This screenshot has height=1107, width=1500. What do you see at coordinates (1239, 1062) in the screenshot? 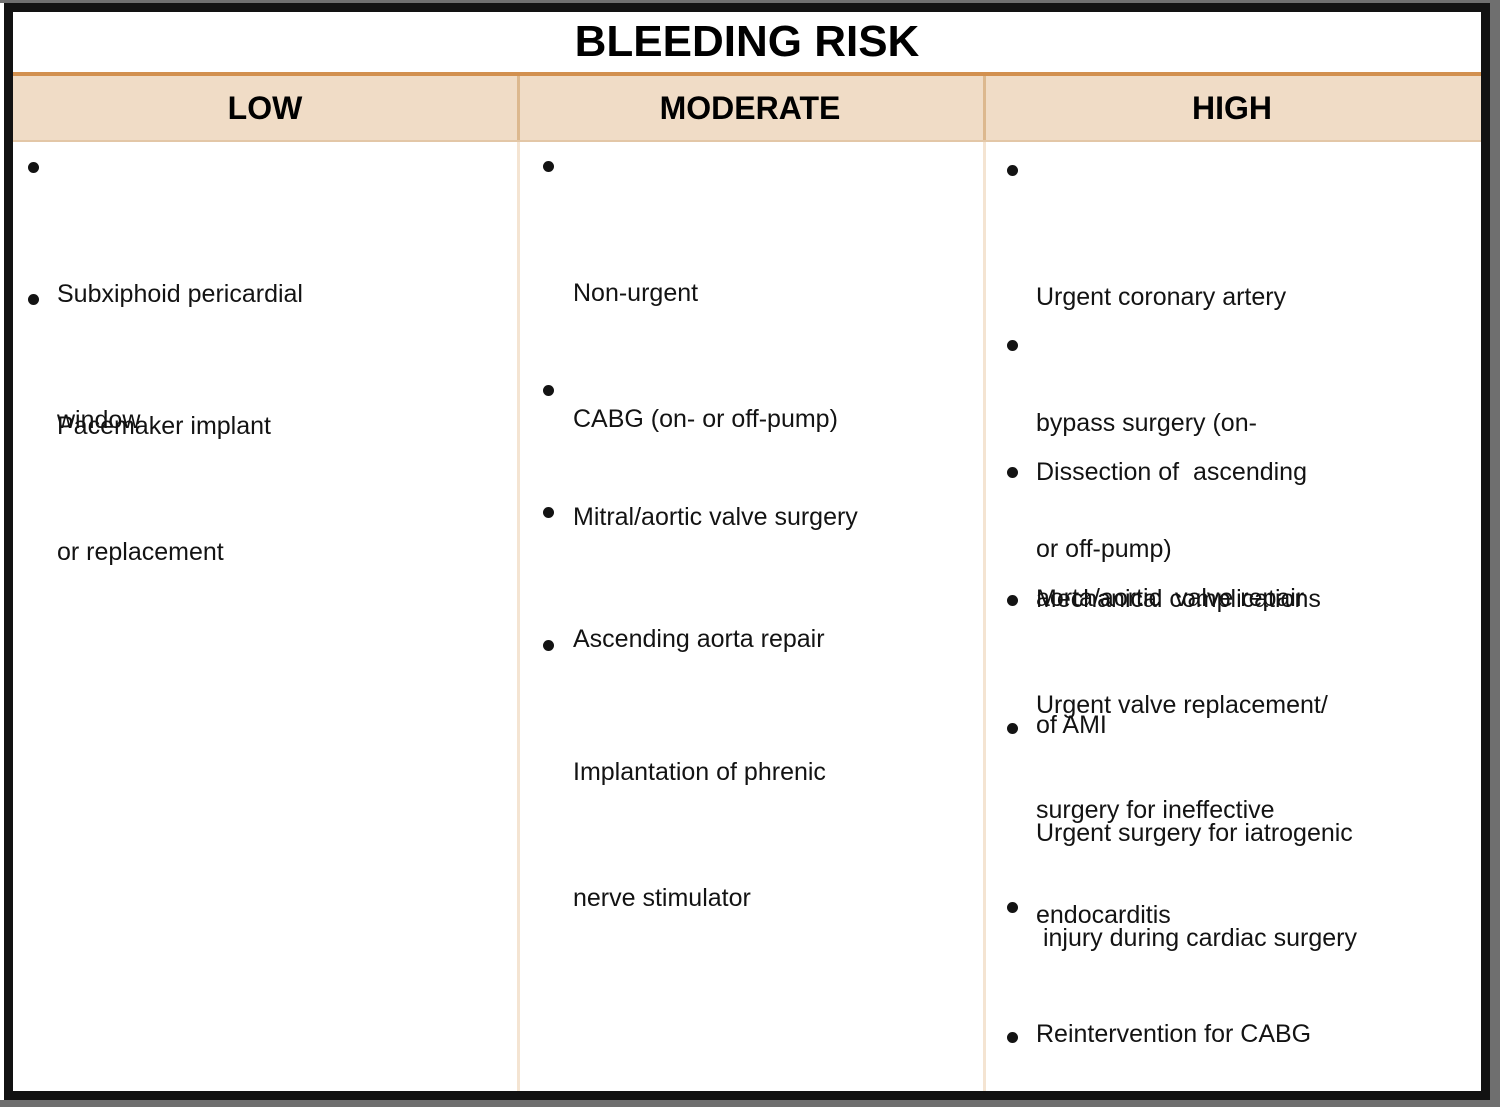
I see `list-item: Pericardectomy` at bounding box center [1239, 1062].